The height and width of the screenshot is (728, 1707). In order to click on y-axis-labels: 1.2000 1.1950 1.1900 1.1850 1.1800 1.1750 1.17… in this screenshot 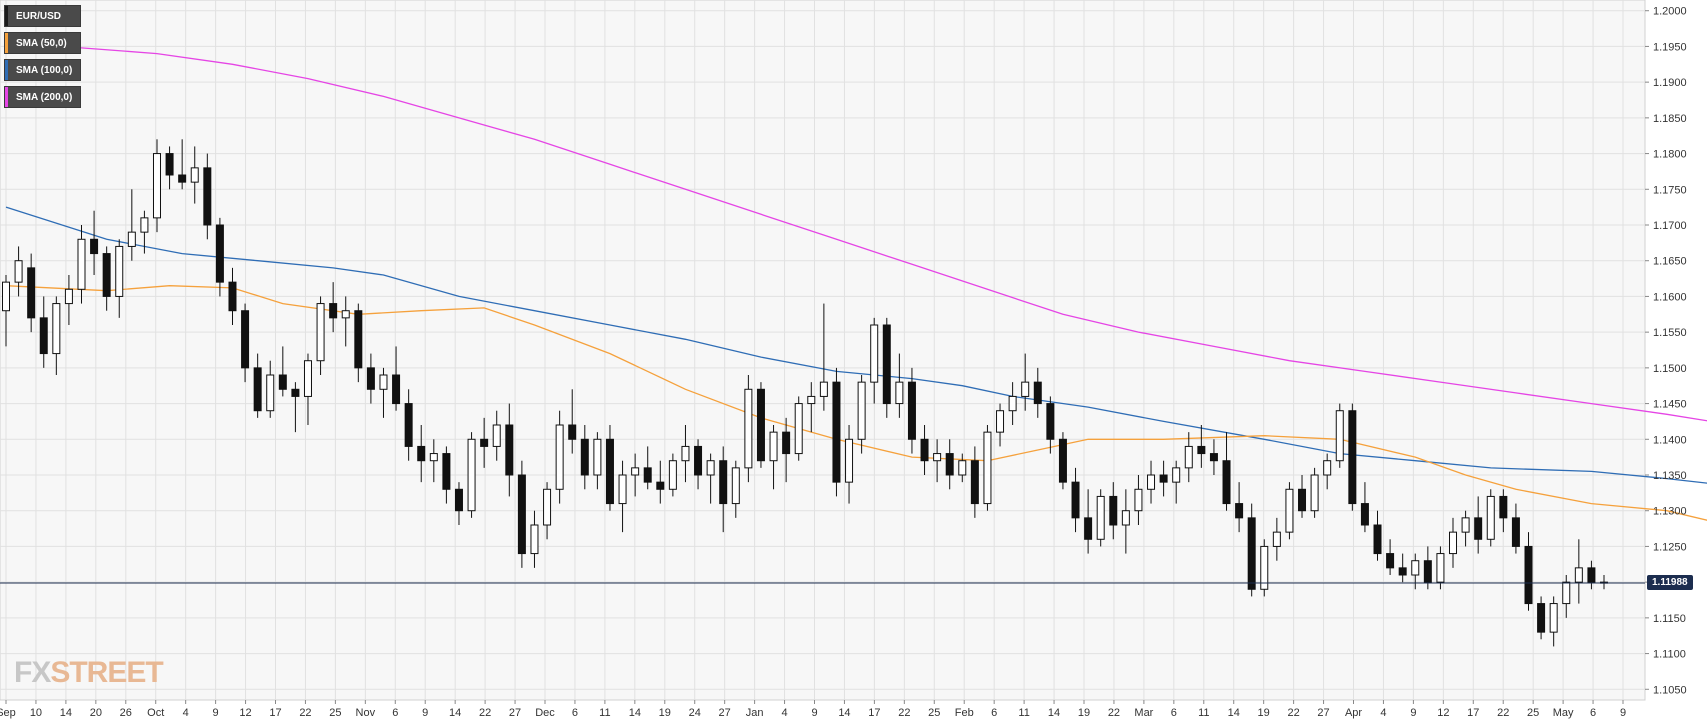, I will do `click(1666, 351)`.